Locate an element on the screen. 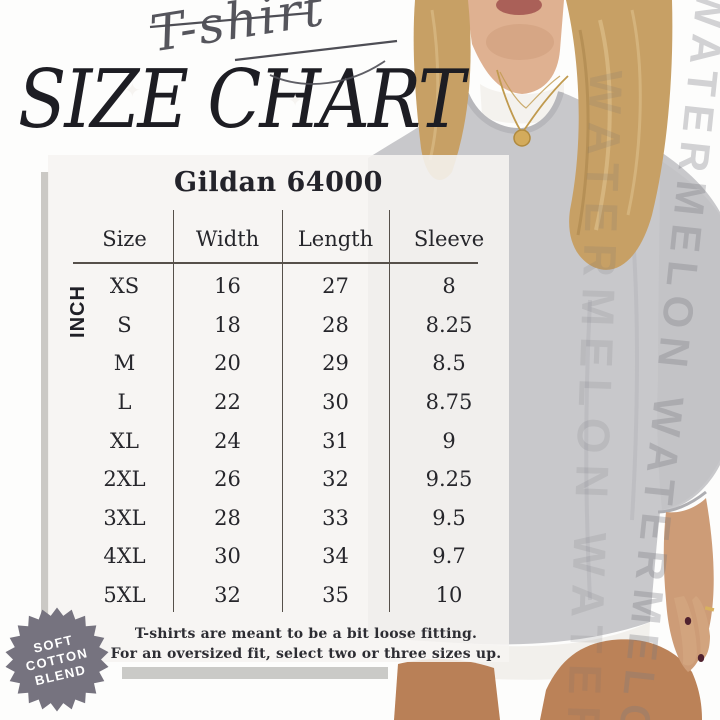  size-label-2XL: 2XL is located at coordinates (124, 479).